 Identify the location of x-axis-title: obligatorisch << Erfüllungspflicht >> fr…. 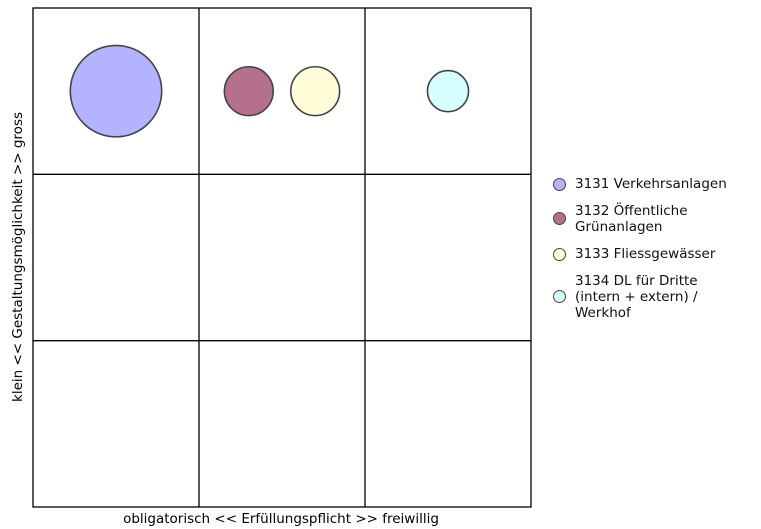
(281, 519).